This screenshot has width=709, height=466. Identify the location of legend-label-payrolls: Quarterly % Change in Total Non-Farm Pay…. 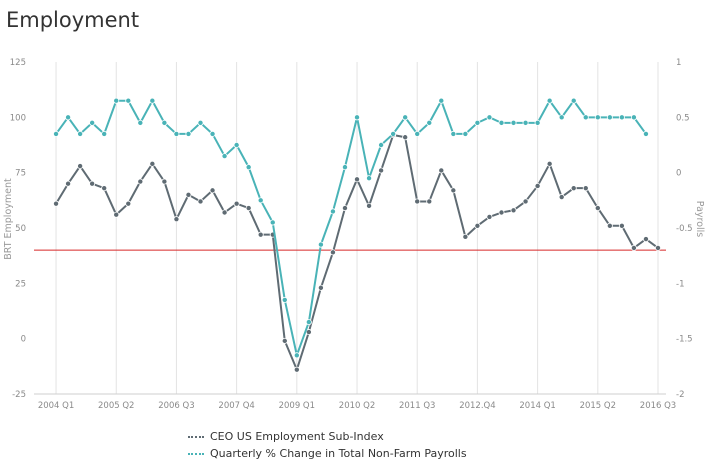
(338, 453).